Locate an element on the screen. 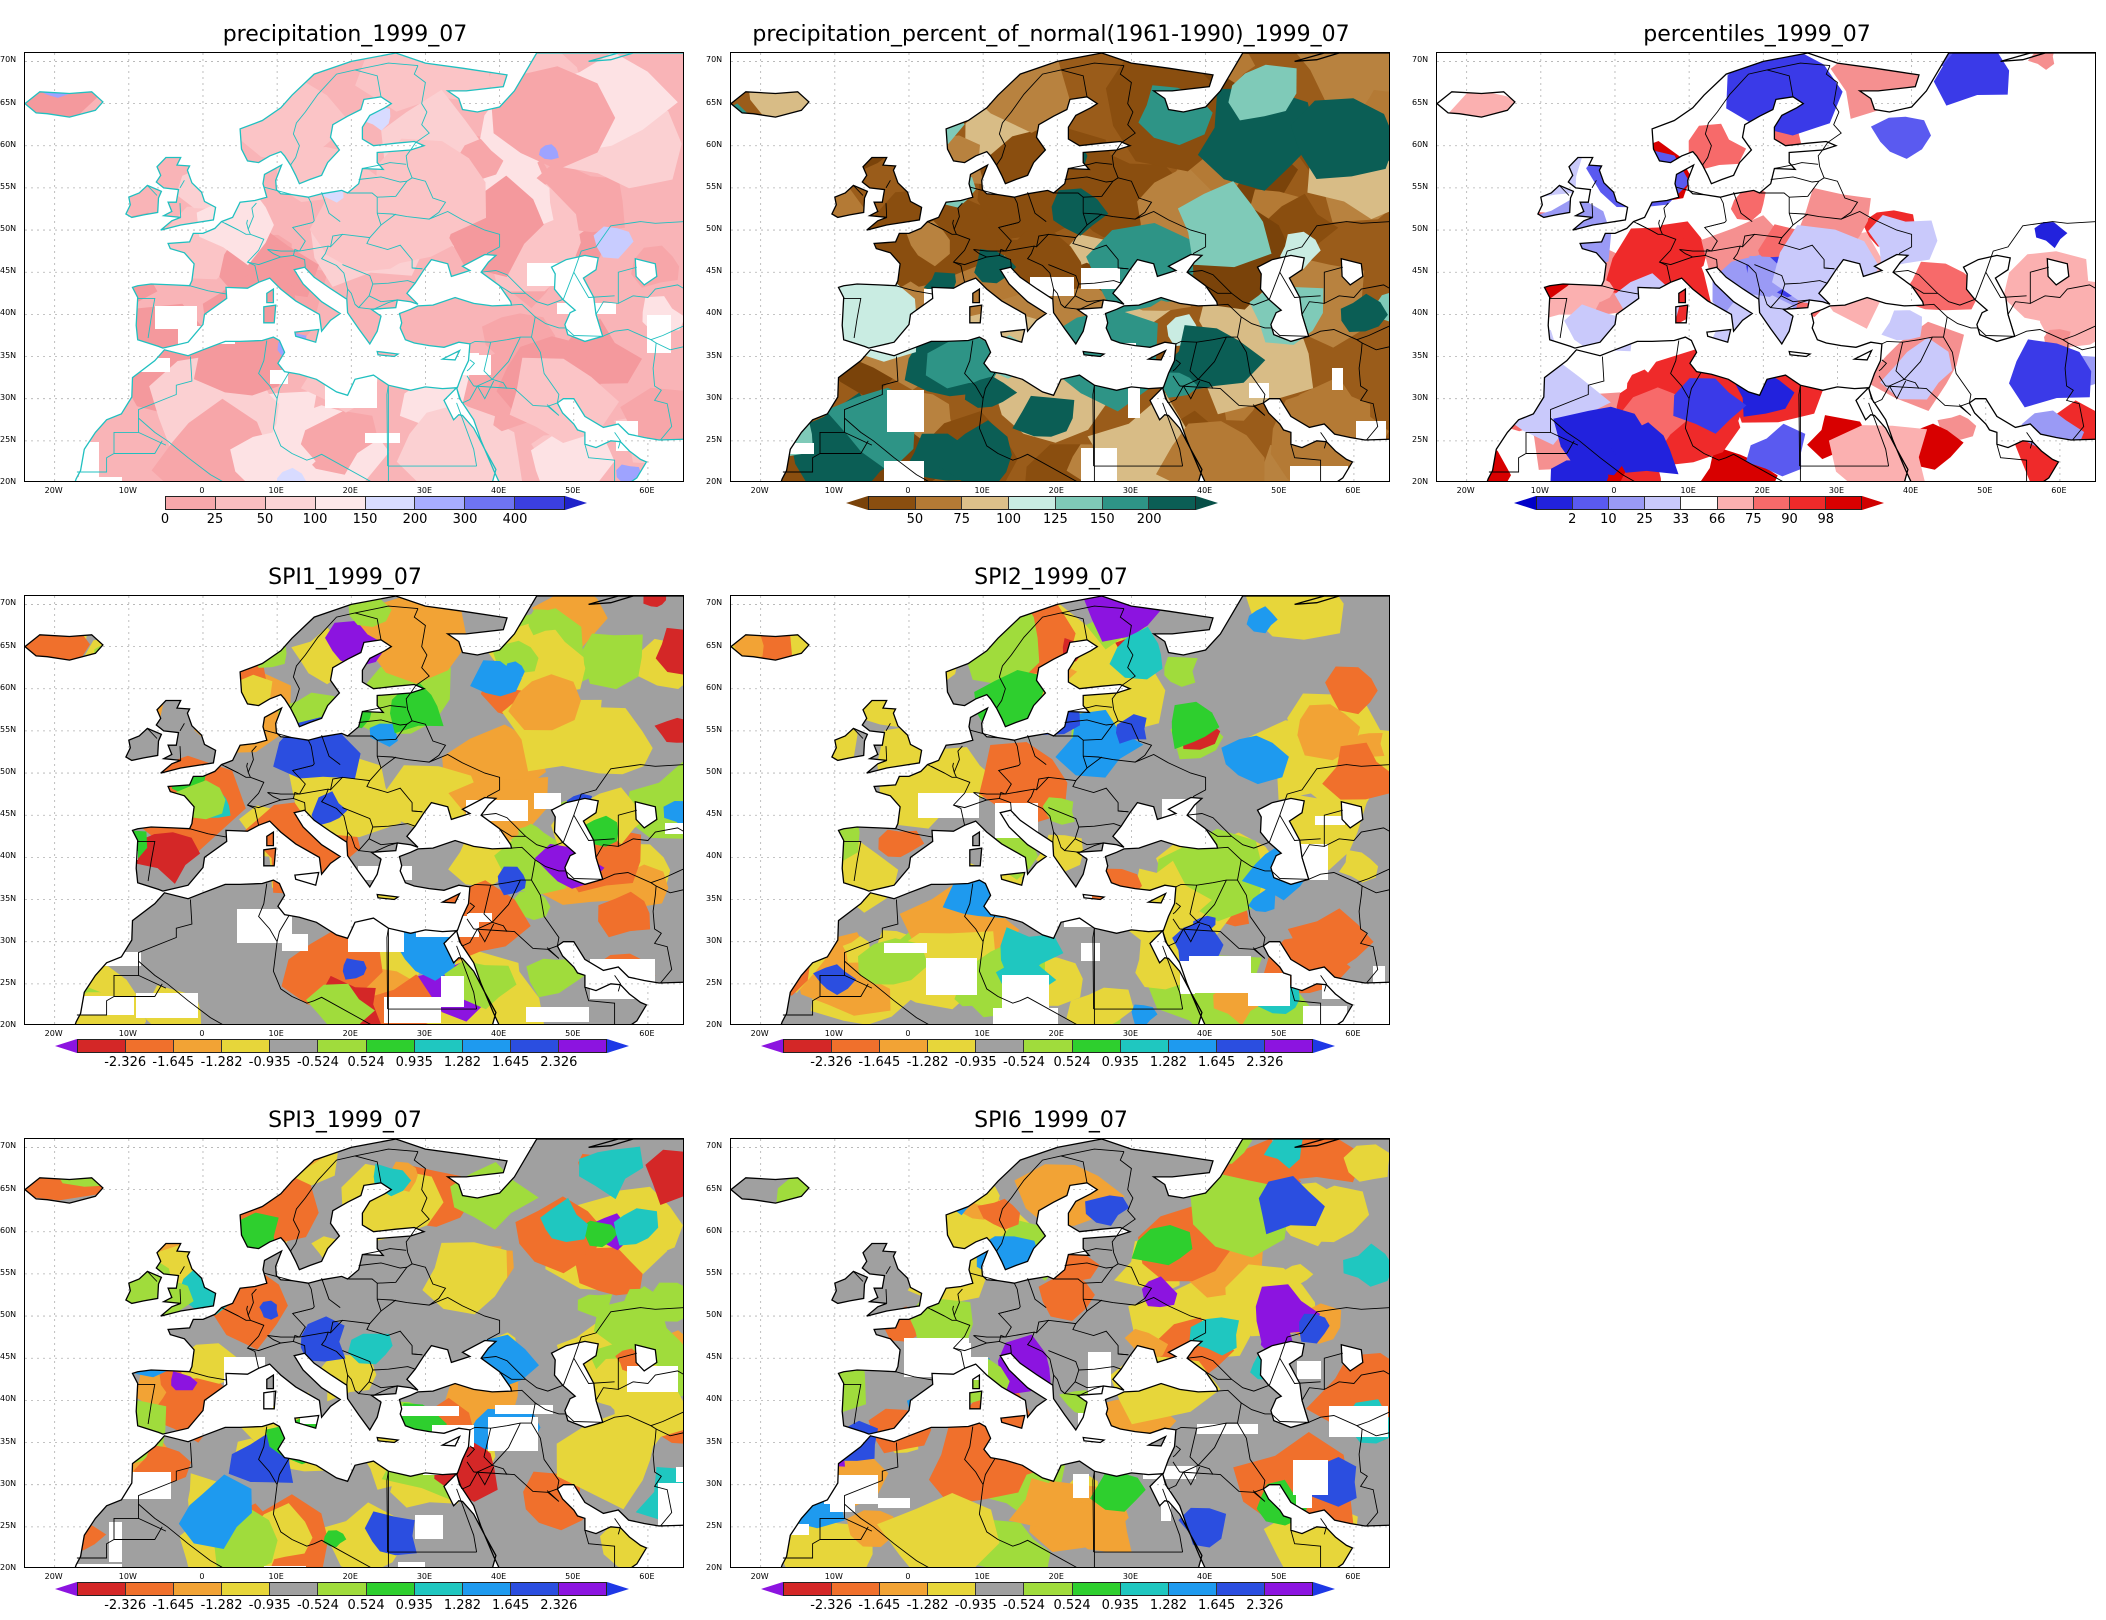 The image size is (2106, 1620). color-bar-tick-label: 1.282 is located at coordinates (462, 1062).